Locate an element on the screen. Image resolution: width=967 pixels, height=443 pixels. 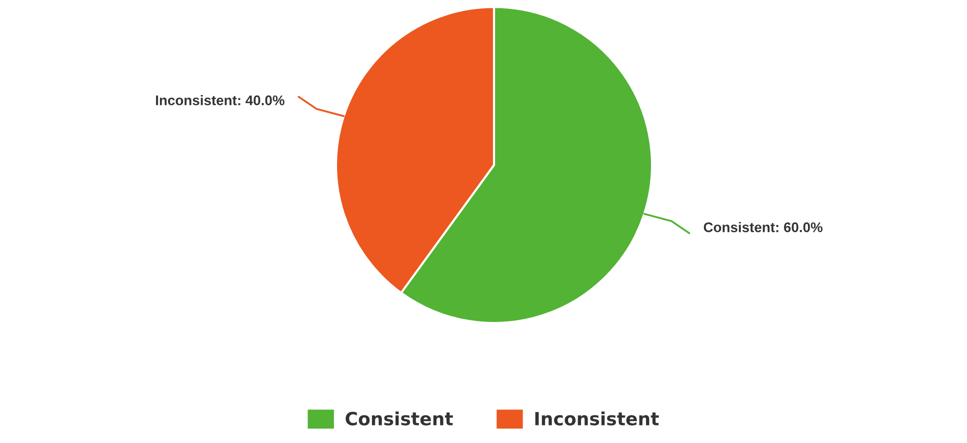
legend-label: Consistent is located at coordinates (399, 418).